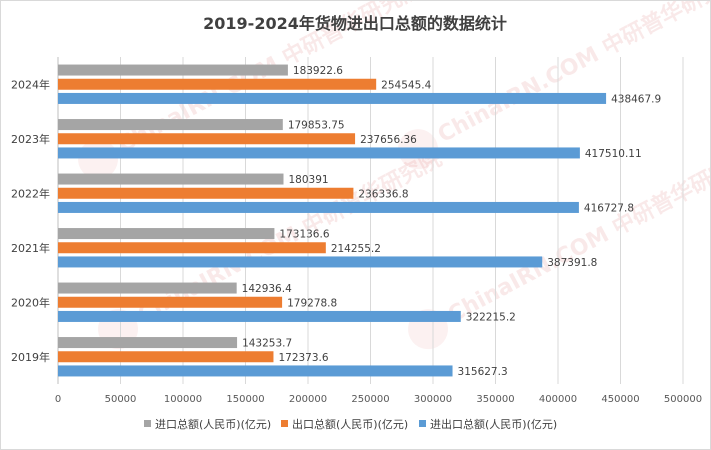 The height and width of the screenshot is (450, 711). Describe the element at coordinates (30, 193) in the screenshot. I see `category-label: 2022年` at that location.